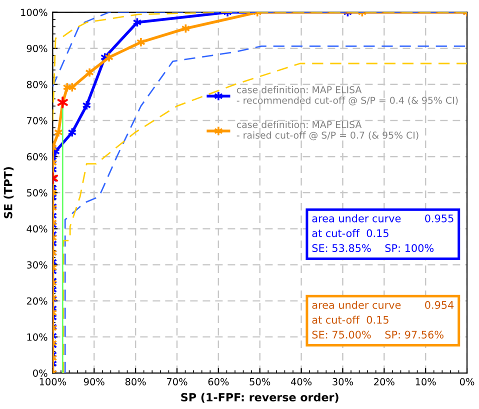  Describe the element at coordinates (37, 120) in the screenshot. I see `y-tick-label: 70%` at that location.